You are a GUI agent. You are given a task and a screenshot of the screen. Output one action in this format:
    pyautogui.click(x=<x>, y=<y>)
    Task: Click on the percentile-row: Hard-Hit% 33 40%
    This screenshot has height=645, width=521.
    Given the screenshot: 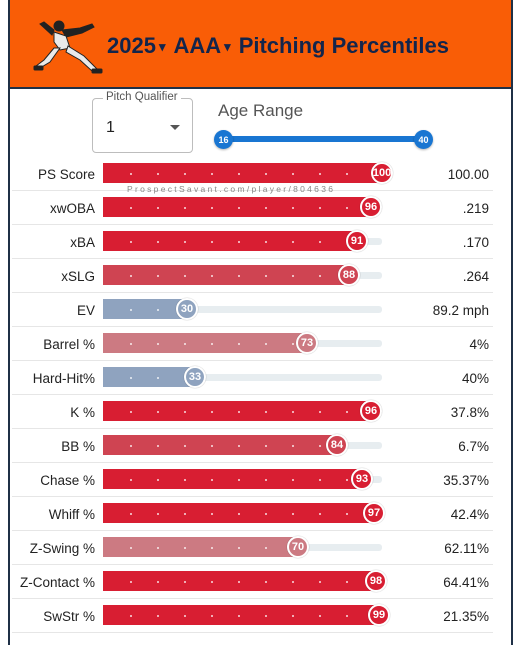 What is the action you would take?
    pyautogui.click(x=252, y=378)
    